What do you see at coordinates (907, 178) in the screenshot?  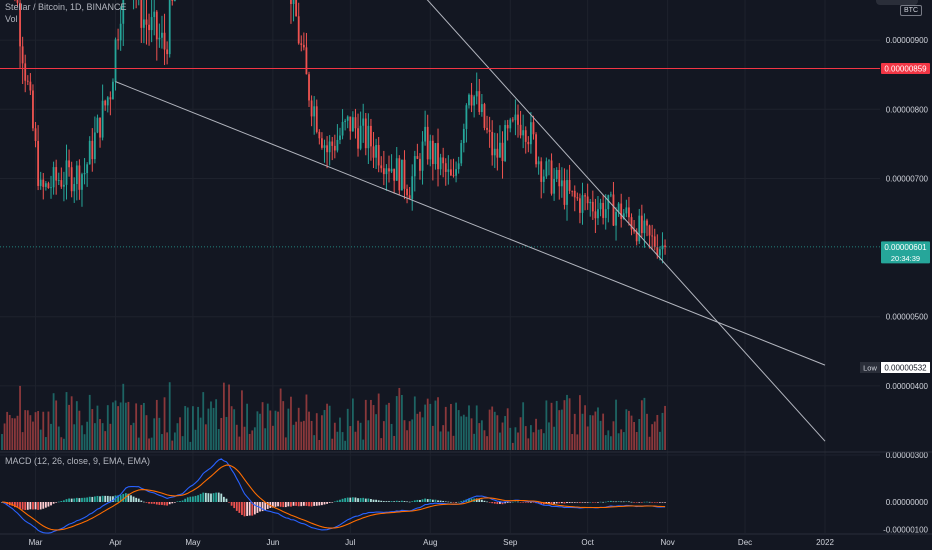 I see `y-tick-label: 0.00000700` at bounding box center [907, 178].